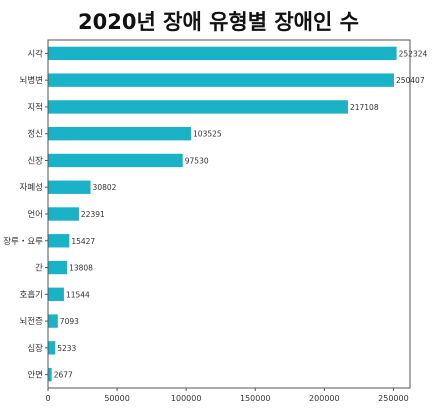 The image size is (437, 413). What do you see at coordinates (31, 80) in the screenshot?
I see `category-label: 뇌병변` at bounding box center [31, 80].